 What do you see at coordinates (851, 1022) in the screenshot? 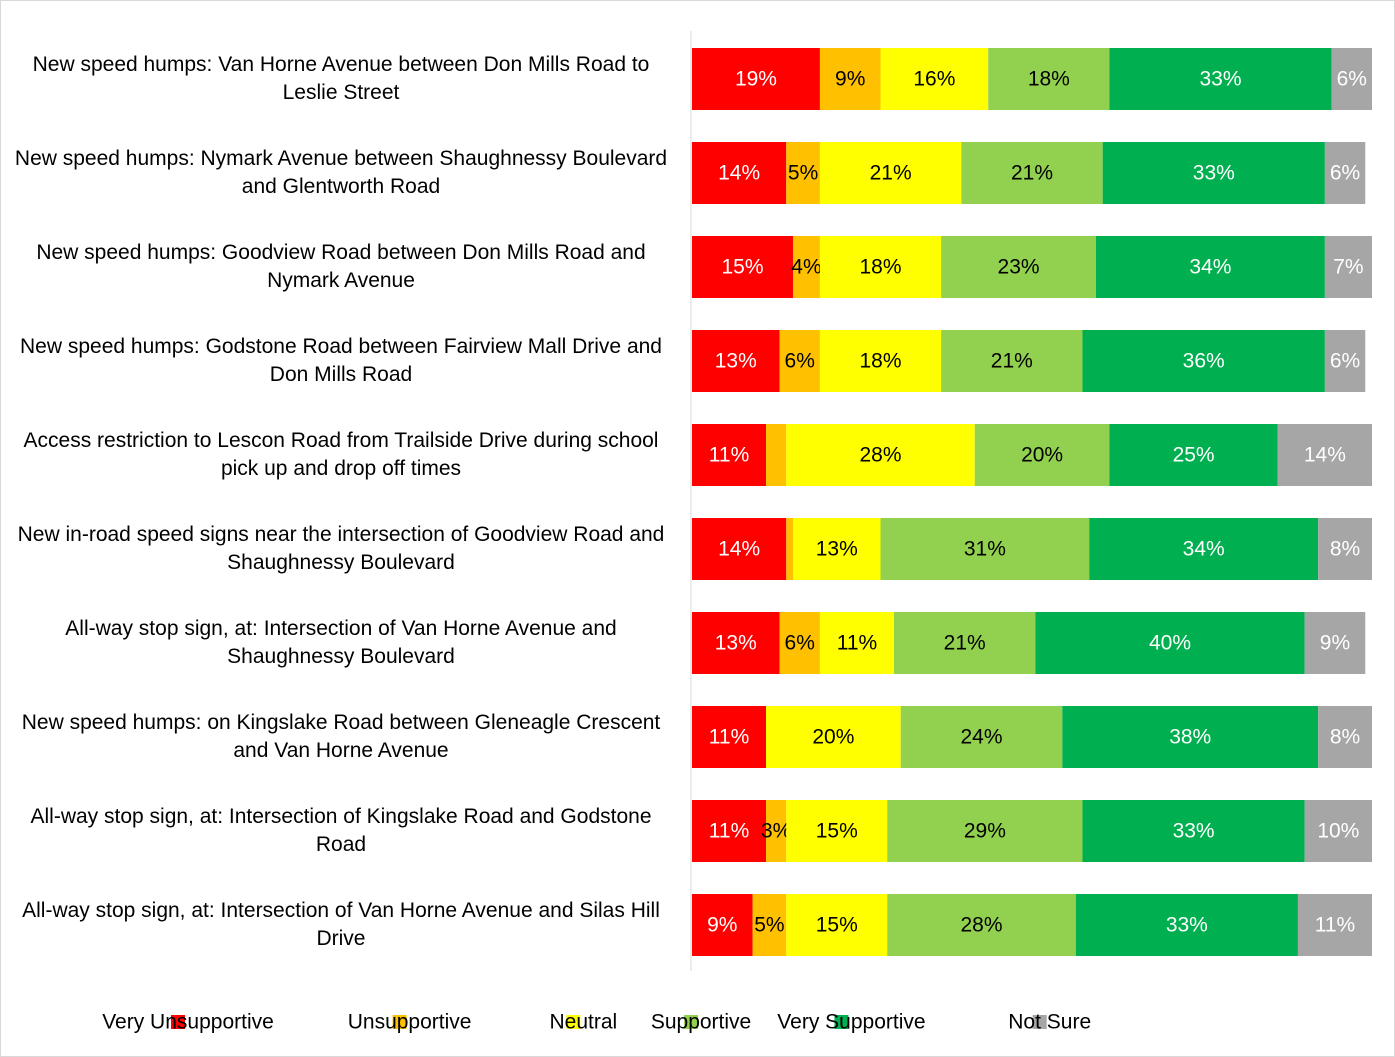
I see `legend-label: Very Supportive` at bounding box center [851, 1022].